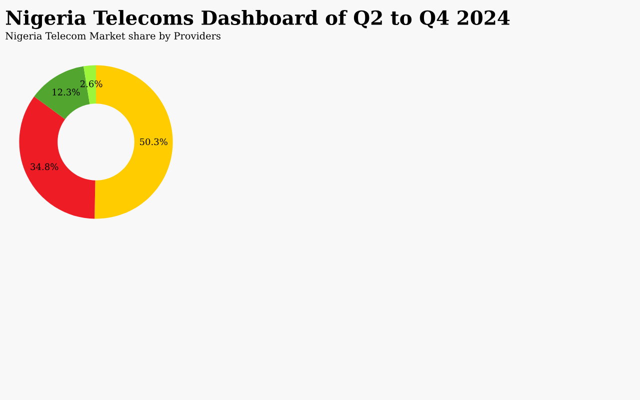 The image size is (640, 400). I want to click on data-label: 2.6%, so click(91, 84).